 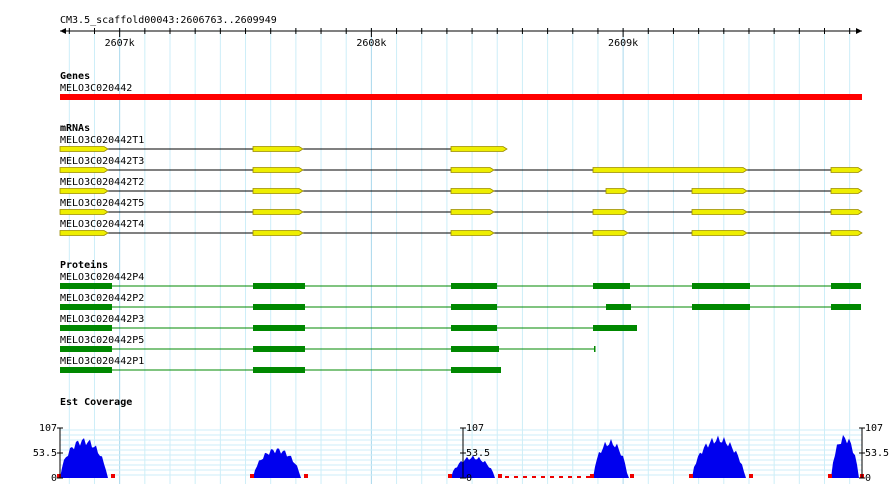 What do you see at coordinates (102, 161) in the screenshot?
I see `feature-label: MELO3C020442T3` at bounding box center [102, 161].